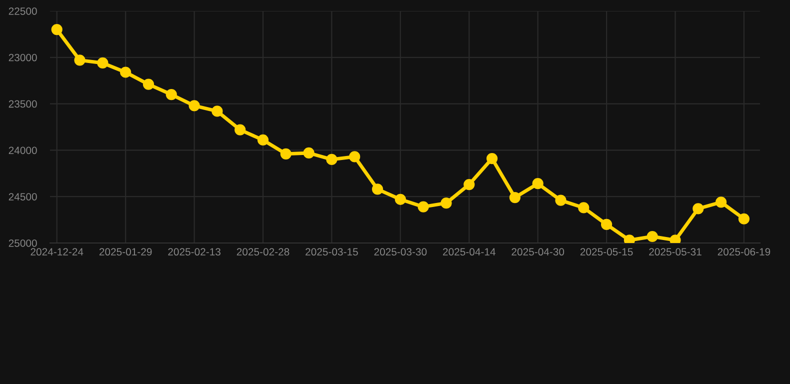 The image size is (790, 384). Describe the element at coordinates (22, 104) in the screenshot. I see `y-tick-label: 23500` at that location.